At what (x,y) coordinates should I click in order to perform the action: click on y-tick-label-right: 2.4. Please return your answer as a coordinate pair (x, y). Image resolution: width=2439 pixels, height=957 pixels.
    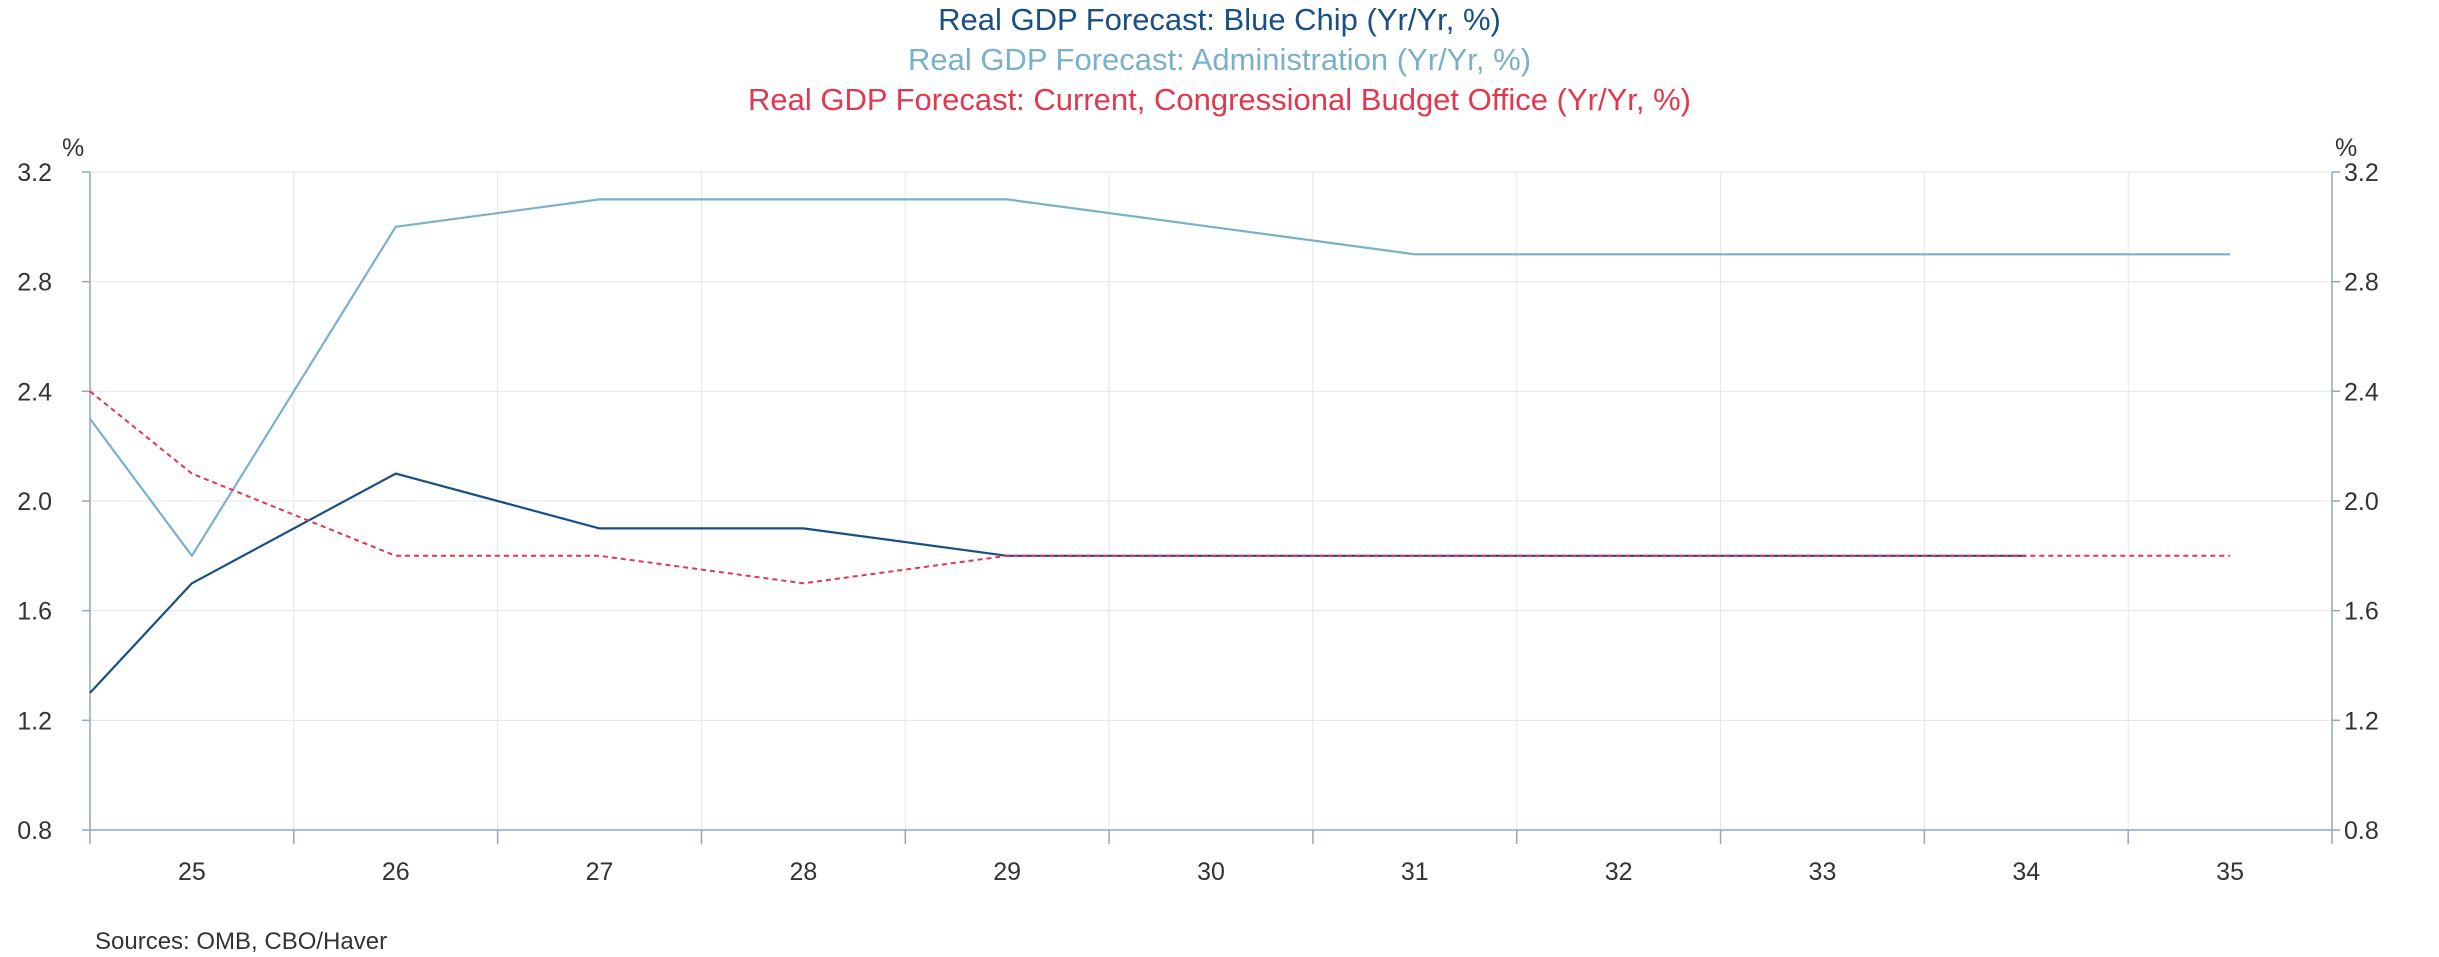
    Looking at the image, I should click on (2361, 392).